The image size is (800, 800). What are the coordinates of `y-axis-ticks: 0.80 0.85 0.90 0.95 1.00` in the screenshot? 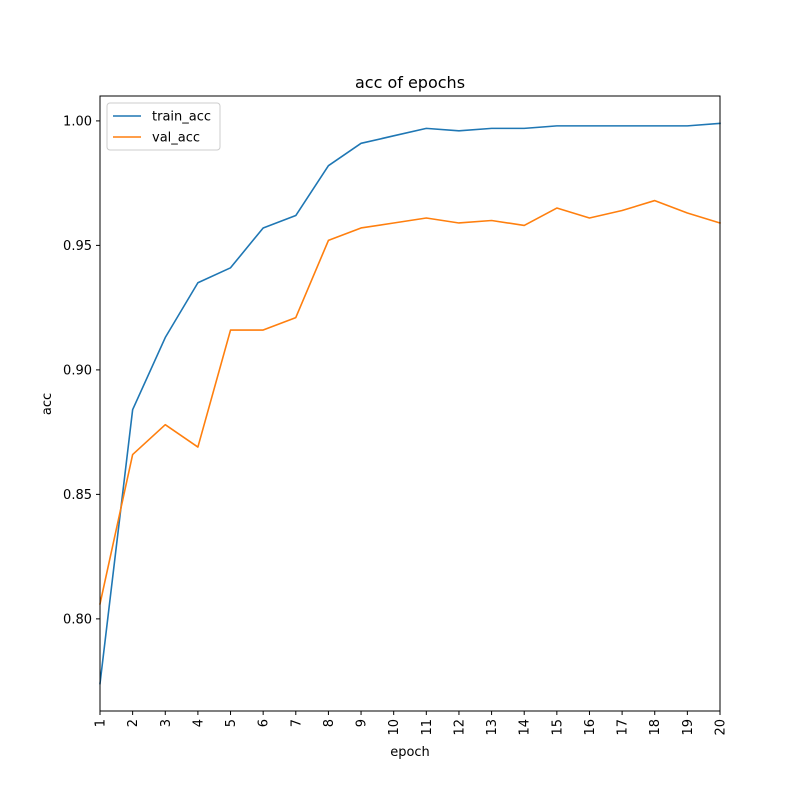 It's located at (81, 370).